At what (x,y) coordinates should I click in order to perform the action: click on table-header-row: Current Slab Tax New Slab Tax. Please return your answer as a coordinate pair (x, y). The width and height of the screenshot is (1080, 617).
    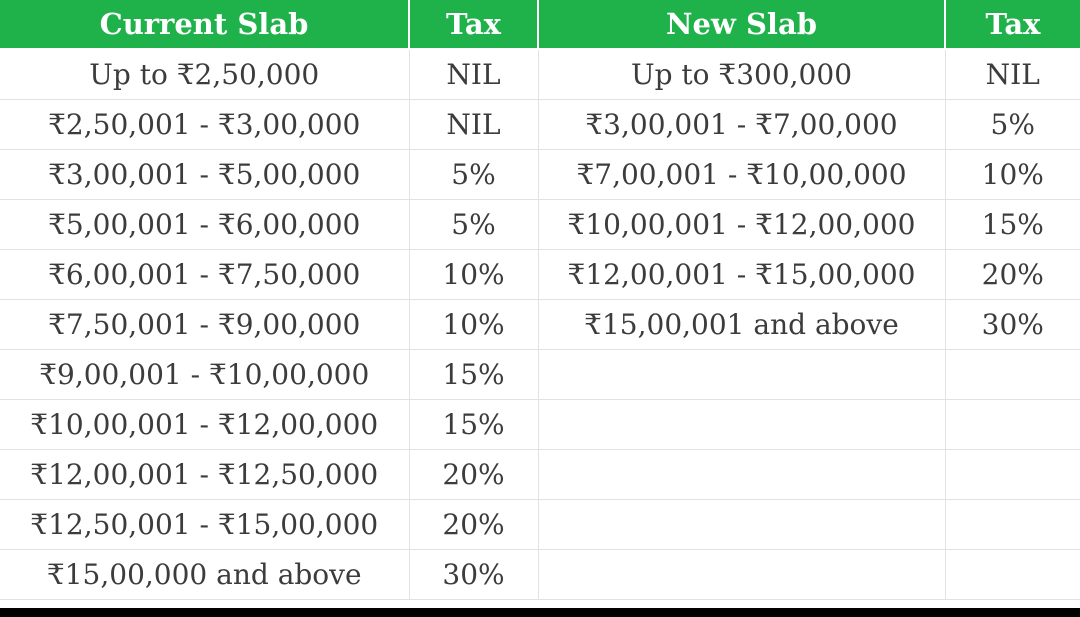
    Looking at the image, I should click on (540, 25).